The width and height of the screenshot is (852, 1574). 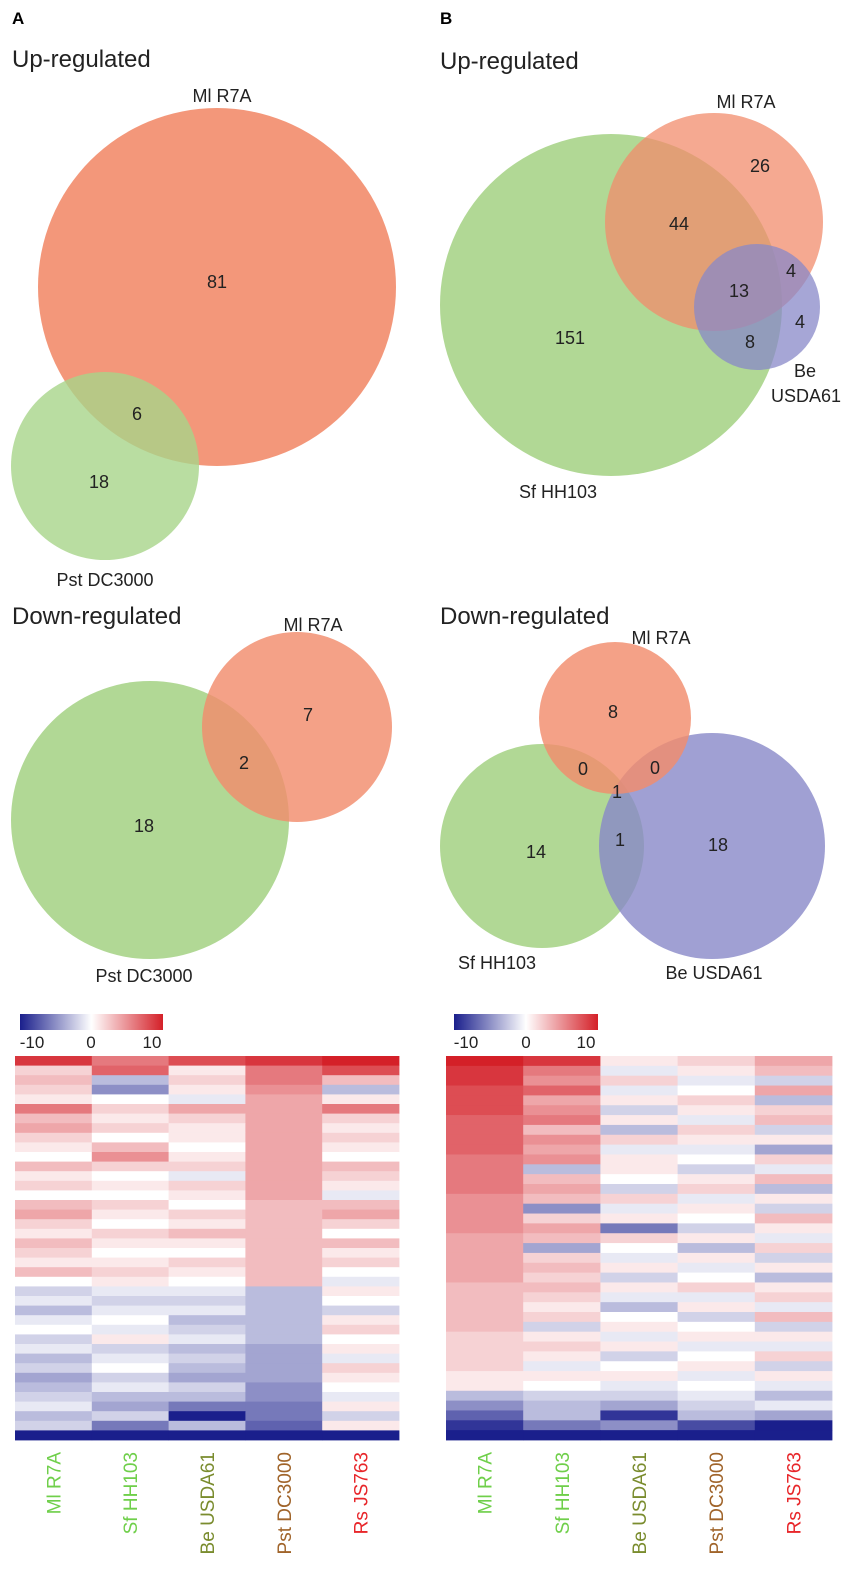 I want to click on venn-b-down-circle-ml-r7a, so click(x=615, y=718).